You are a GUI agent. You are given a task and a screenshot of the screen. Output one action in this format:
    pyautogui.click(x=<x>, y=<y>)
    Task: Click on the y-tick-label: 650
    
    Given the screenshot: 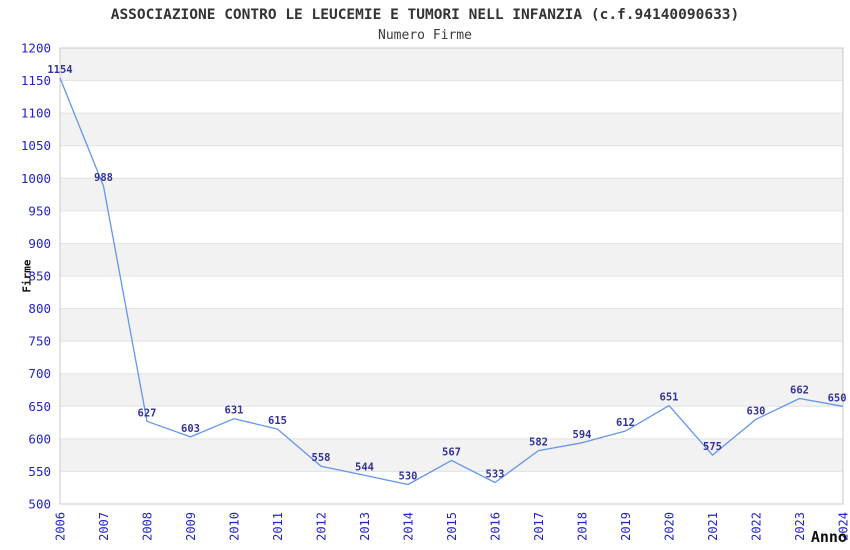 What is the action you would take?
    pyautogui.click(x=39, y=406)
    